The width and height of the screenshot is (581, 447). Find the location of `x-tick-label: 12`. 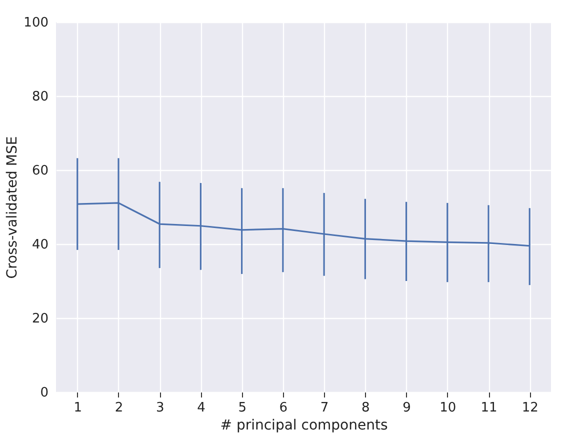

x-tick-label: 12 is located at coordinates (530, 408).